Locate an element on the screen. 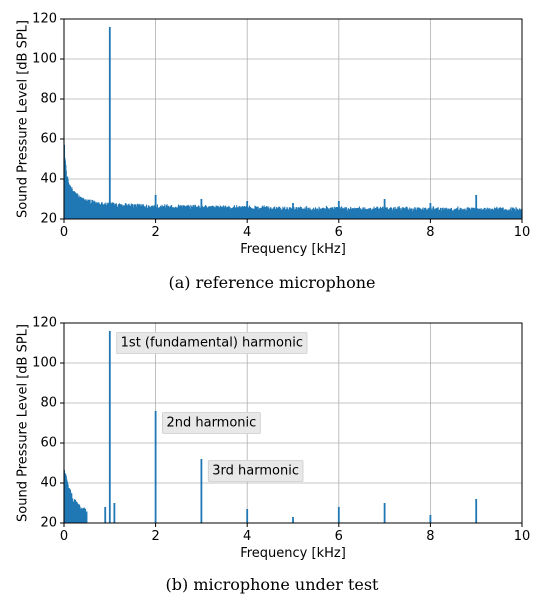  noise-floor is located at coordinates (75, 495).